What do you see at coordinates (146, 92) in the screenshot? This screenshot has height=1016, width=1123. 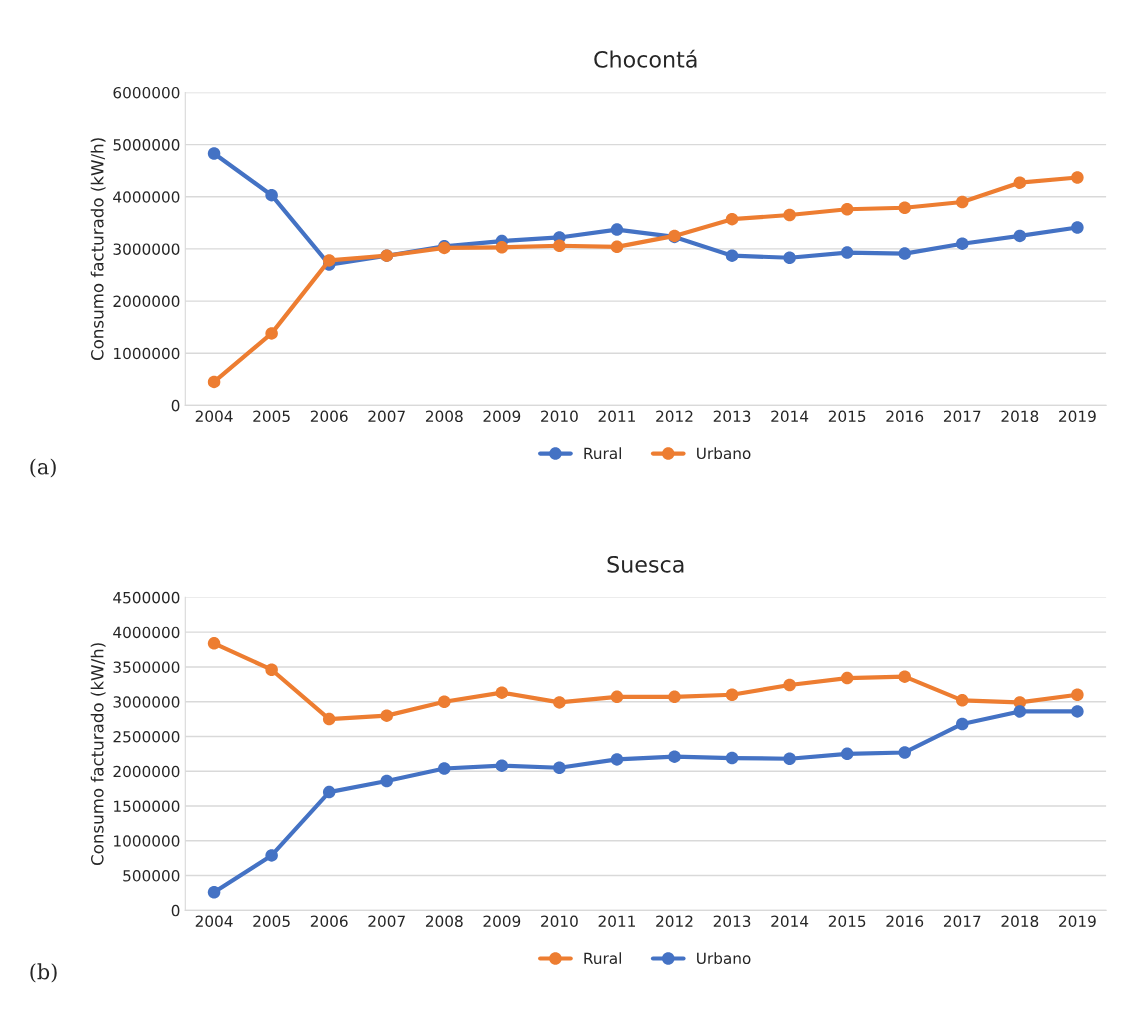 I see `y-tick-label: 6000000` at bounding box center [146, 92].